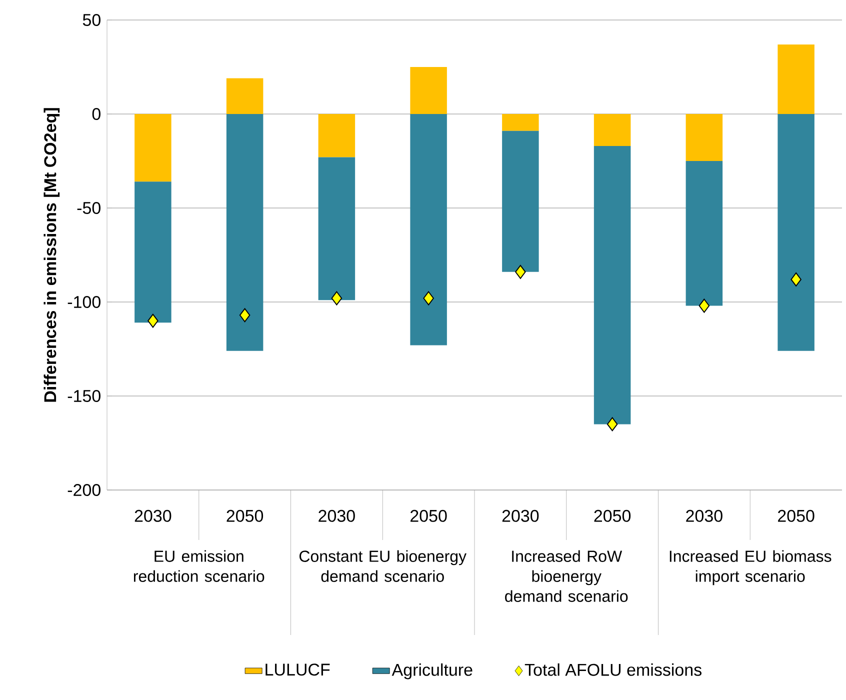 This screenshot has width=846, height=700. What do you see at coordinates (566, 576) in the screenshot?
I see `text: Increased RoW bioenergy demand scenario` at bounding box center [566, 576].